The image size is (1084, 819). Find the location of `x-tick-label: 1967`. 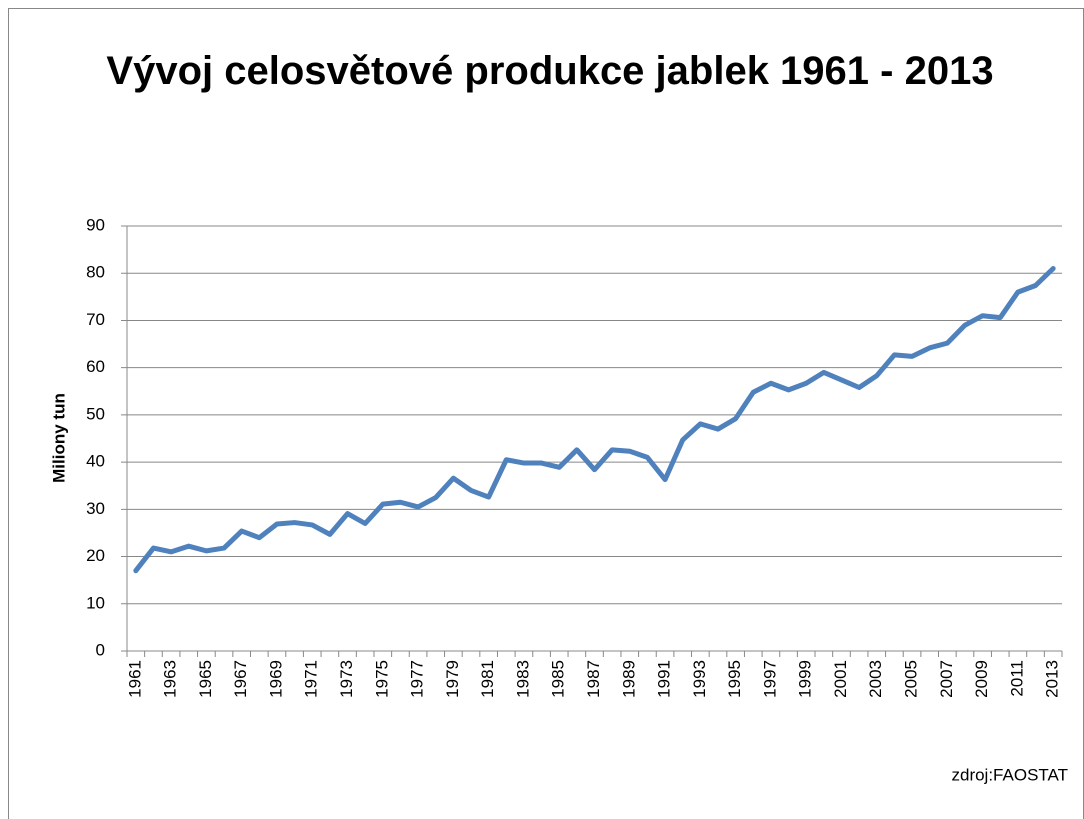

x-tick-label: 1967 is located at coordinates (240, 679).